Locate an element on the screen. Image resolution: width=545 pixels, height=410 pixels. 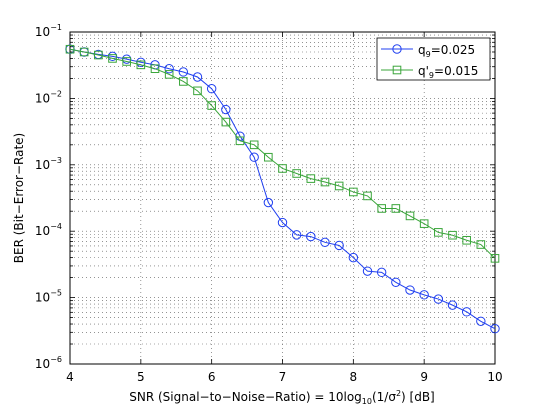
x-tick-label: 8 is located at coordinates (354, 377).